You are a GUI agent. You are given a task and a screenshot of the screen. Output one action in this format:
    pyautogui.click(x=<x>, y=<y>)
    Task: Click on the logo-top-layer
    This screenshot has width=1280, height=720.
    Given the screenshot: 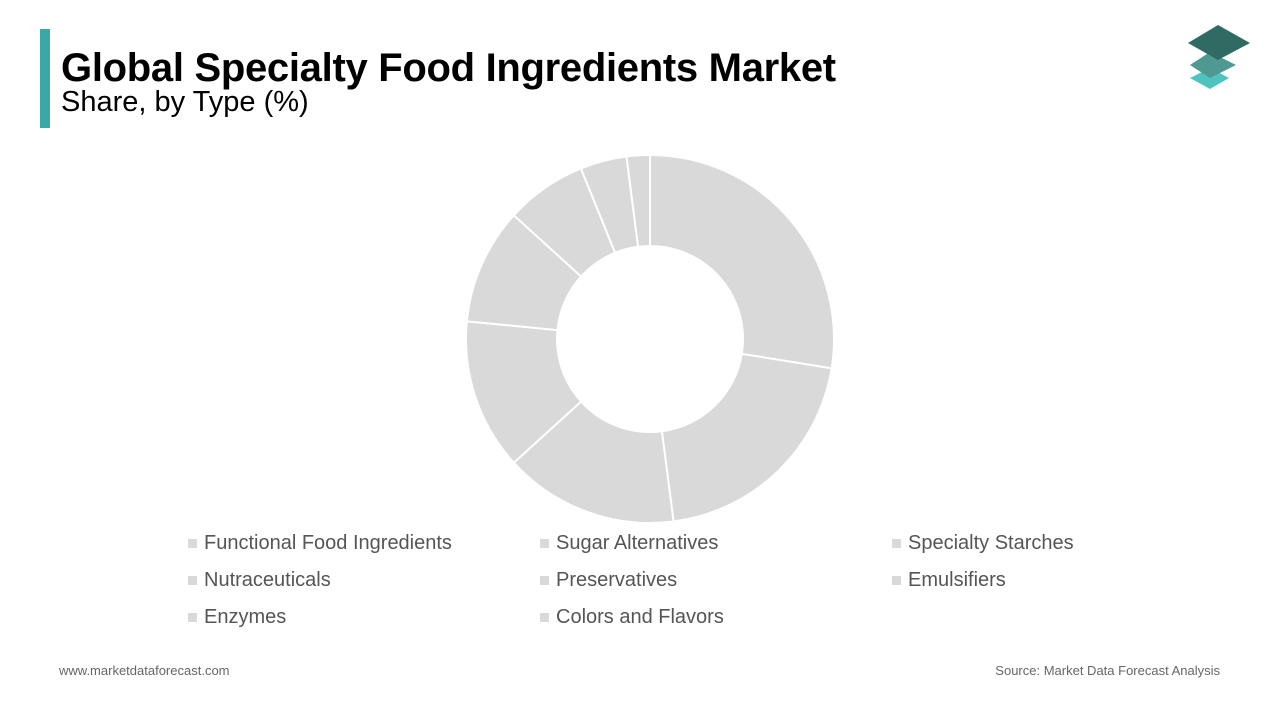 What is the action you would take?
    pyautogui.click(x=1219, y=42)
    